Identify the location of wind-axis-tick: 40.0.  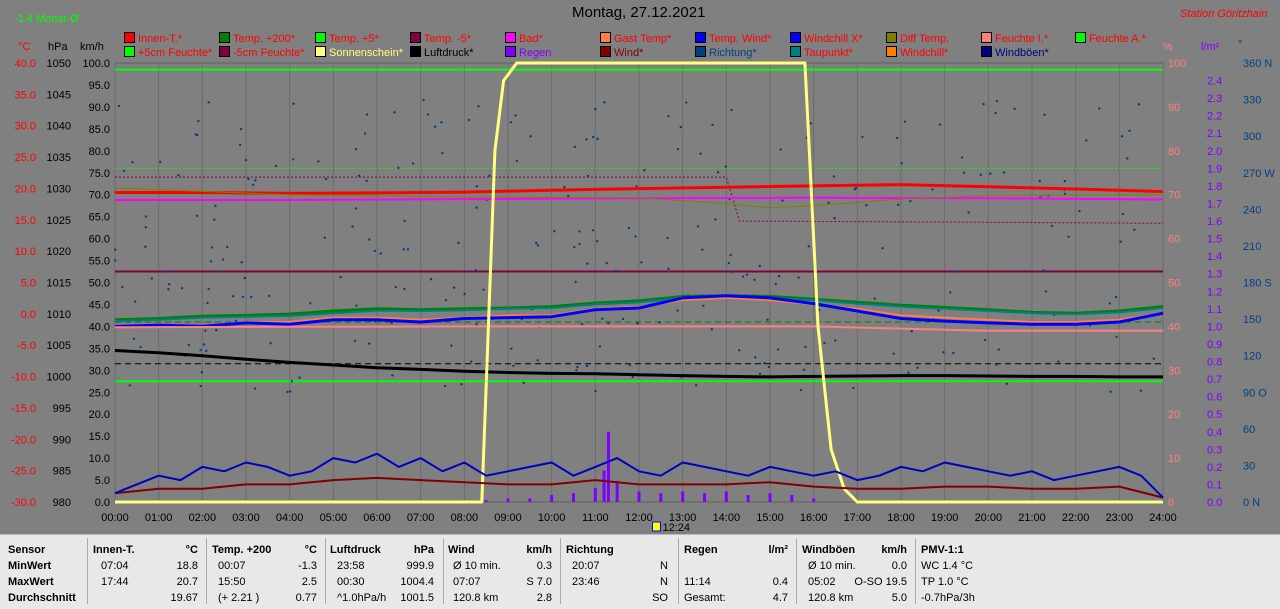
(99, 327).